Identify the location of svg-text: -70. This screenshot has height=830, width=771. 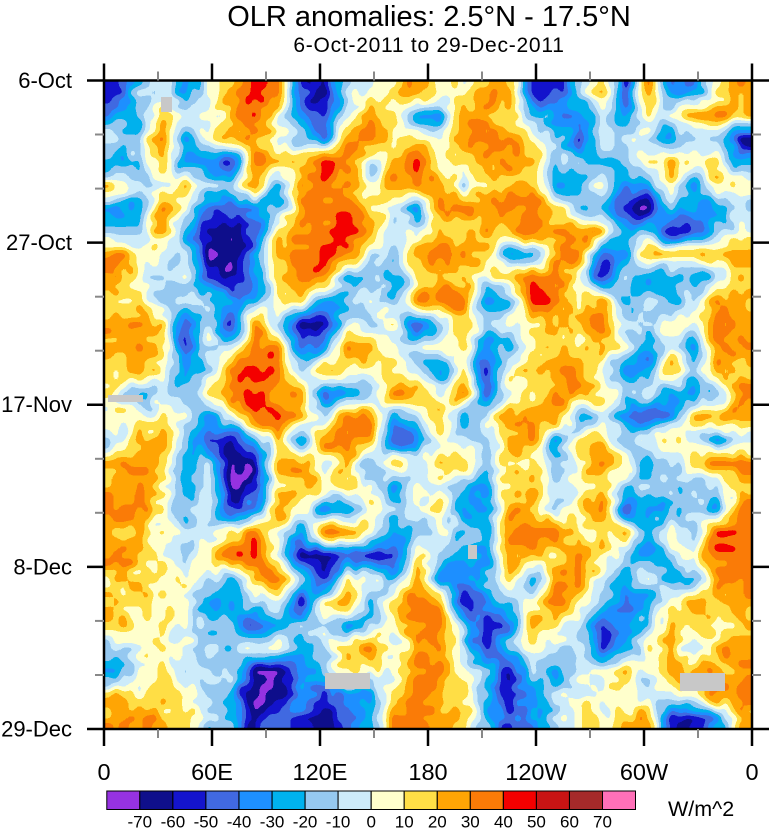
(140, 821).